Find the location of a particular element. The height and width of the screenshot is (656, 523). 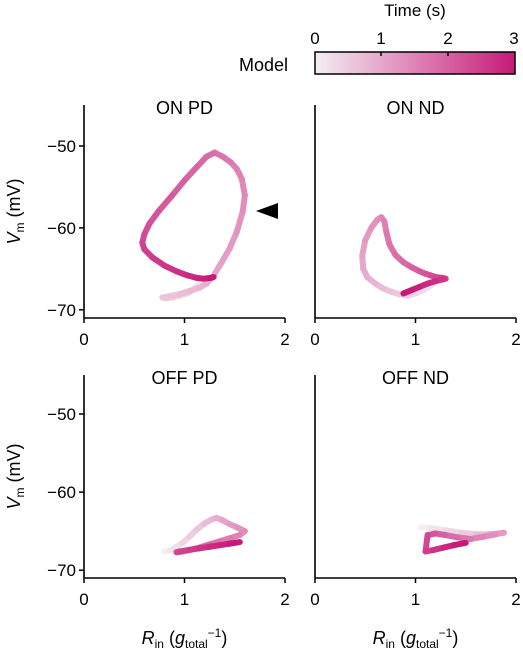

panel-title: ON ND is located at coordinates (416, 108).